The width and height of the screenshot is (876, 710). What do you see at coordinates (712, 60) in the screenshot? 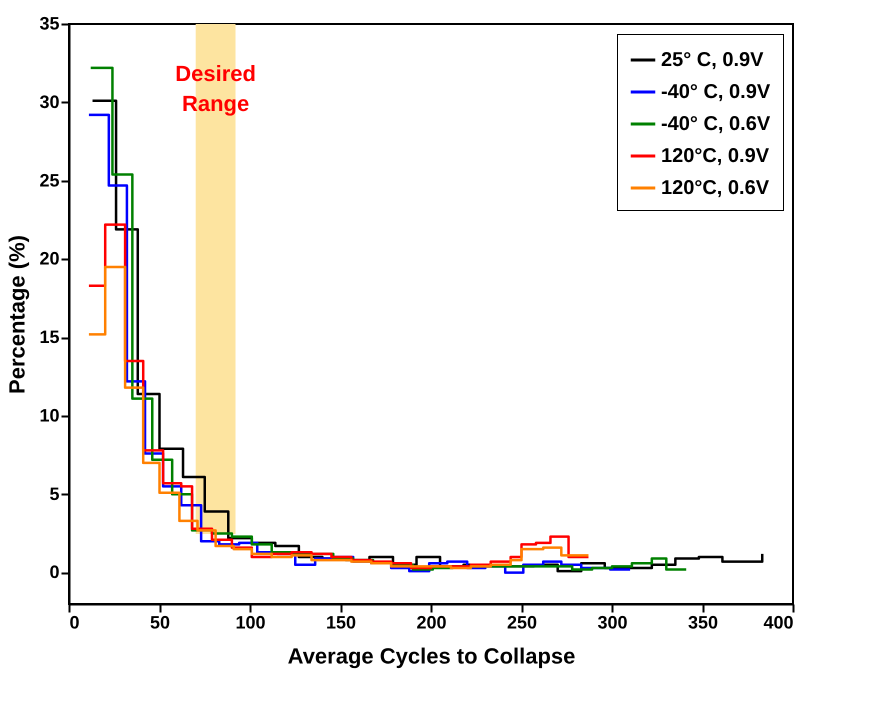
I see `legend-label: 25° C, 0.9V` at bounding box center [712, 60].